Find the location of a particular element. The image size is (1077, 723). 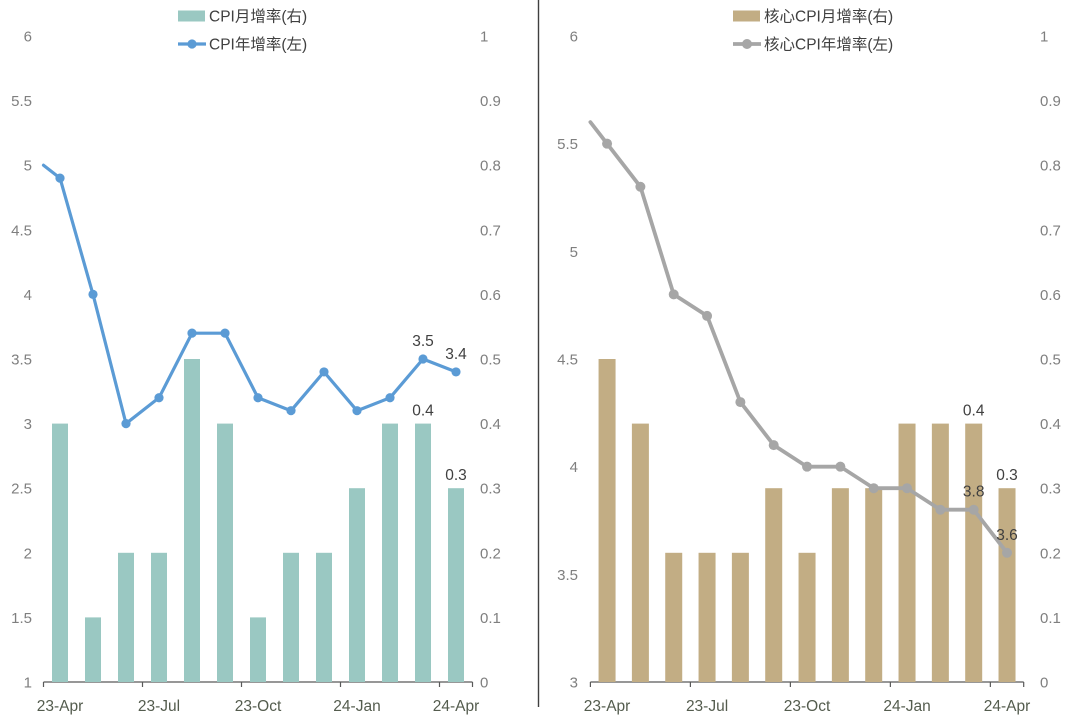

y-axis-left-tick-label: 2 is located at coordinates (28, 553).